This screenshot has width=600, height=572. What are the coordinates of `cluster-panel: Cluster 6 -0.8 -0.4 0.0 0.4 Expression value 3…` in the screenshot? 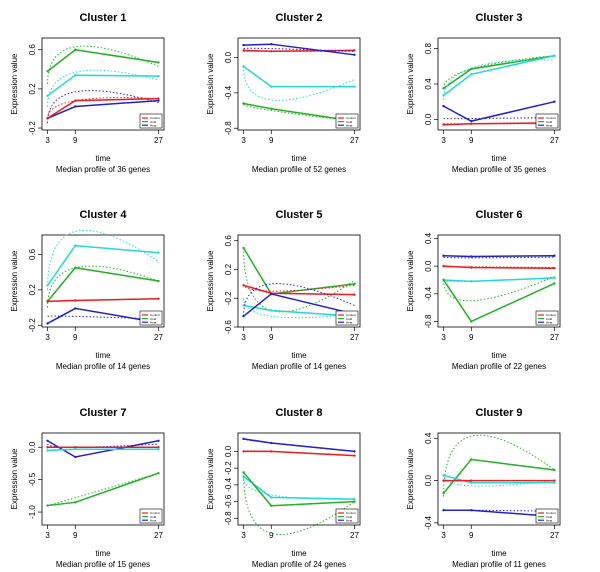 It's located at (483, 290).